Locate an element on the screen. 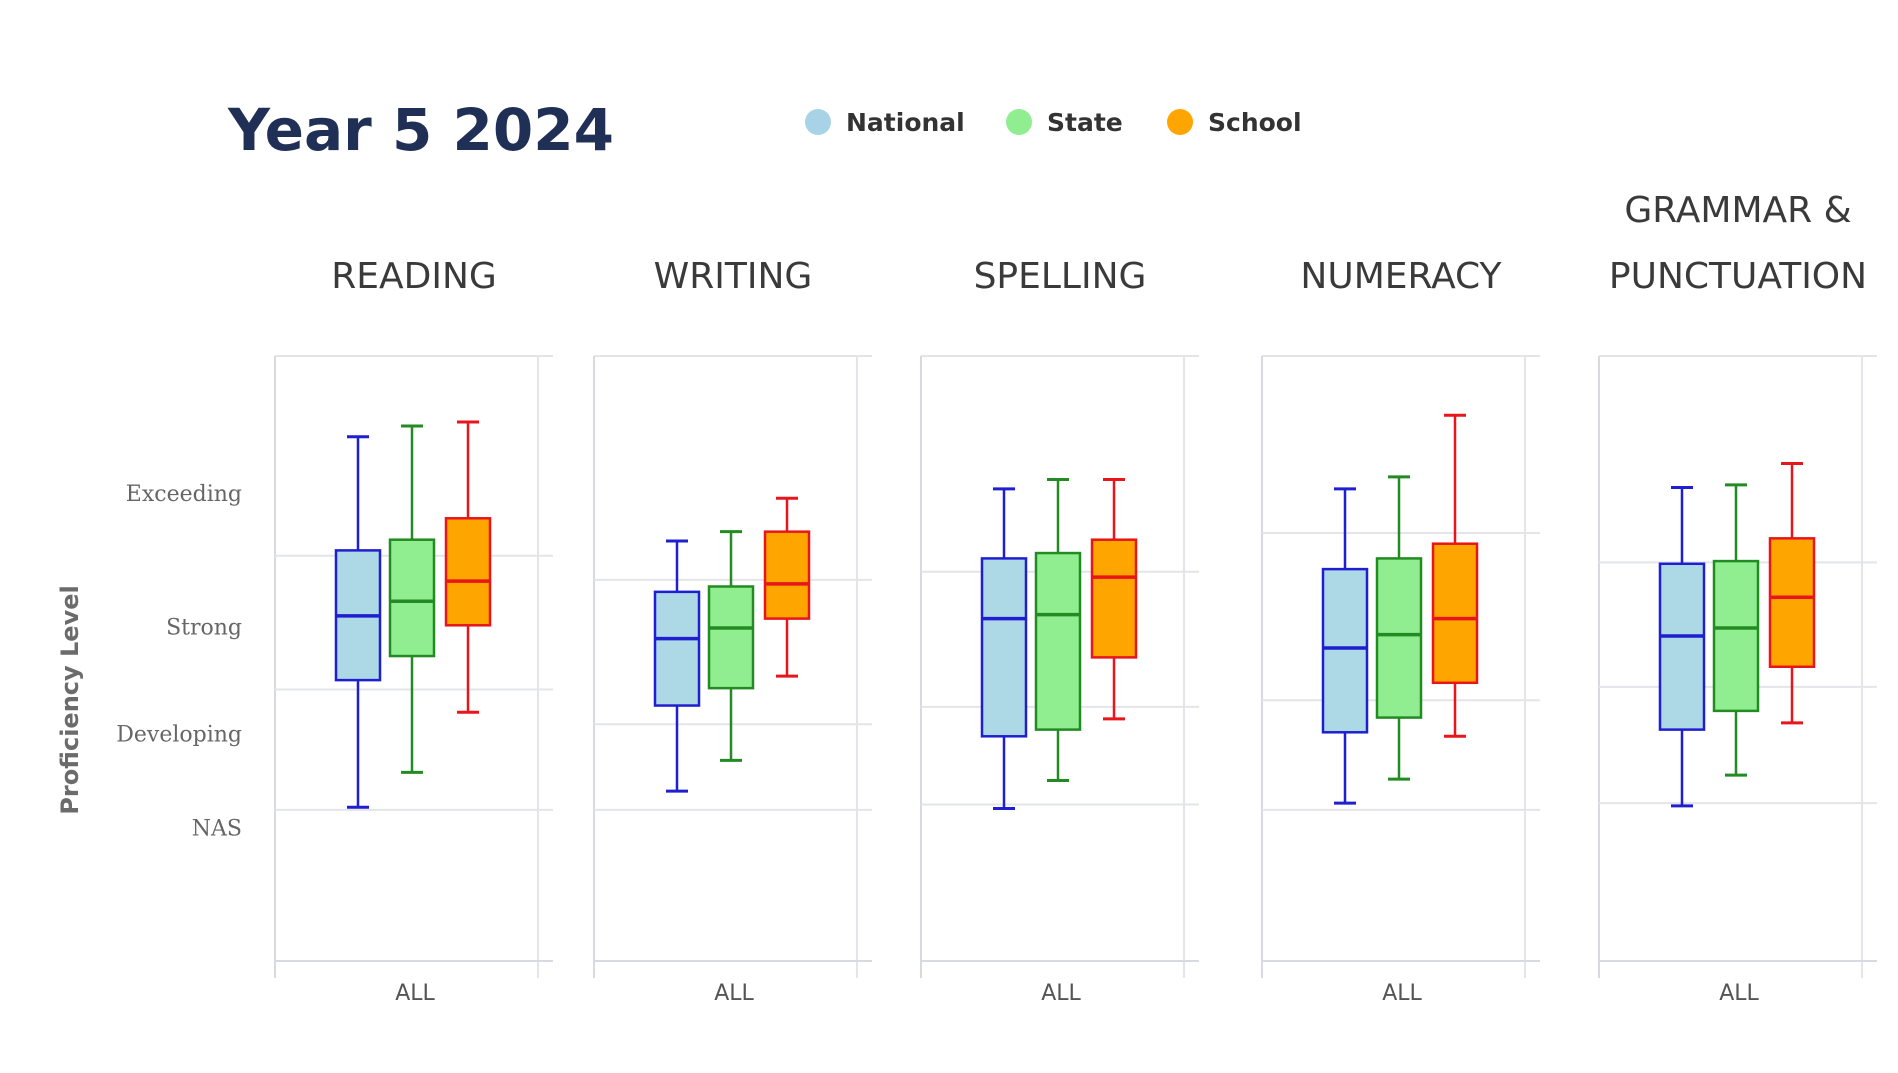 This screenshot has width=1898, height=1073. panel-grammar-punctuation: GRAMMAR & PUNCTUATION ALL is located at coordinates (1737, 598).